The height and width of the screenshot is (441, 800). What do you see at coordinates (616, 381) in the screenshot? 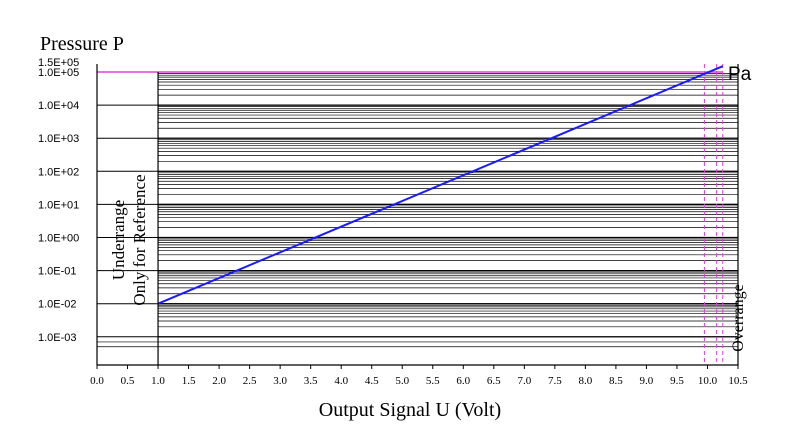
I see `x-tick-label: 8.5` at bounding box center [616, 381].